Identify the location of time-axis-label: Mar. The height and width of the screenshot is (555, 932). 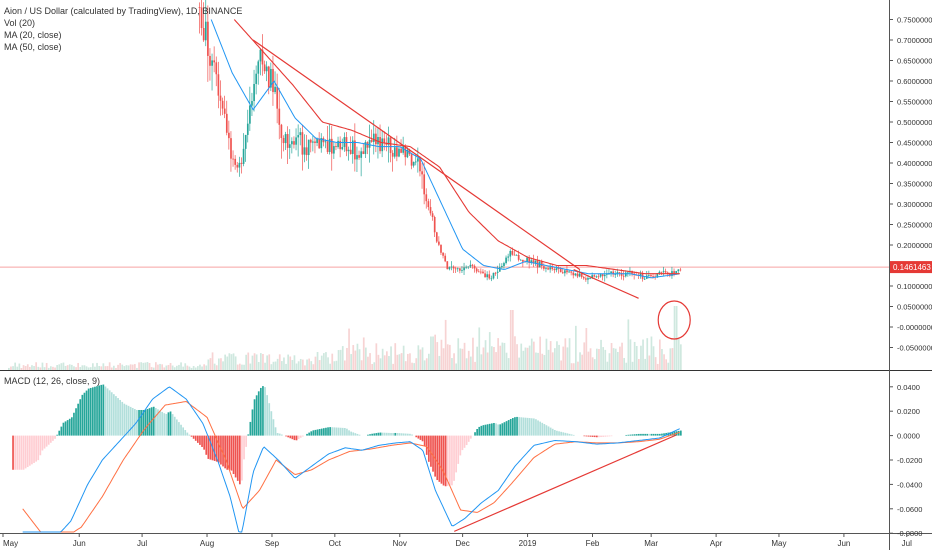
(651, 543).